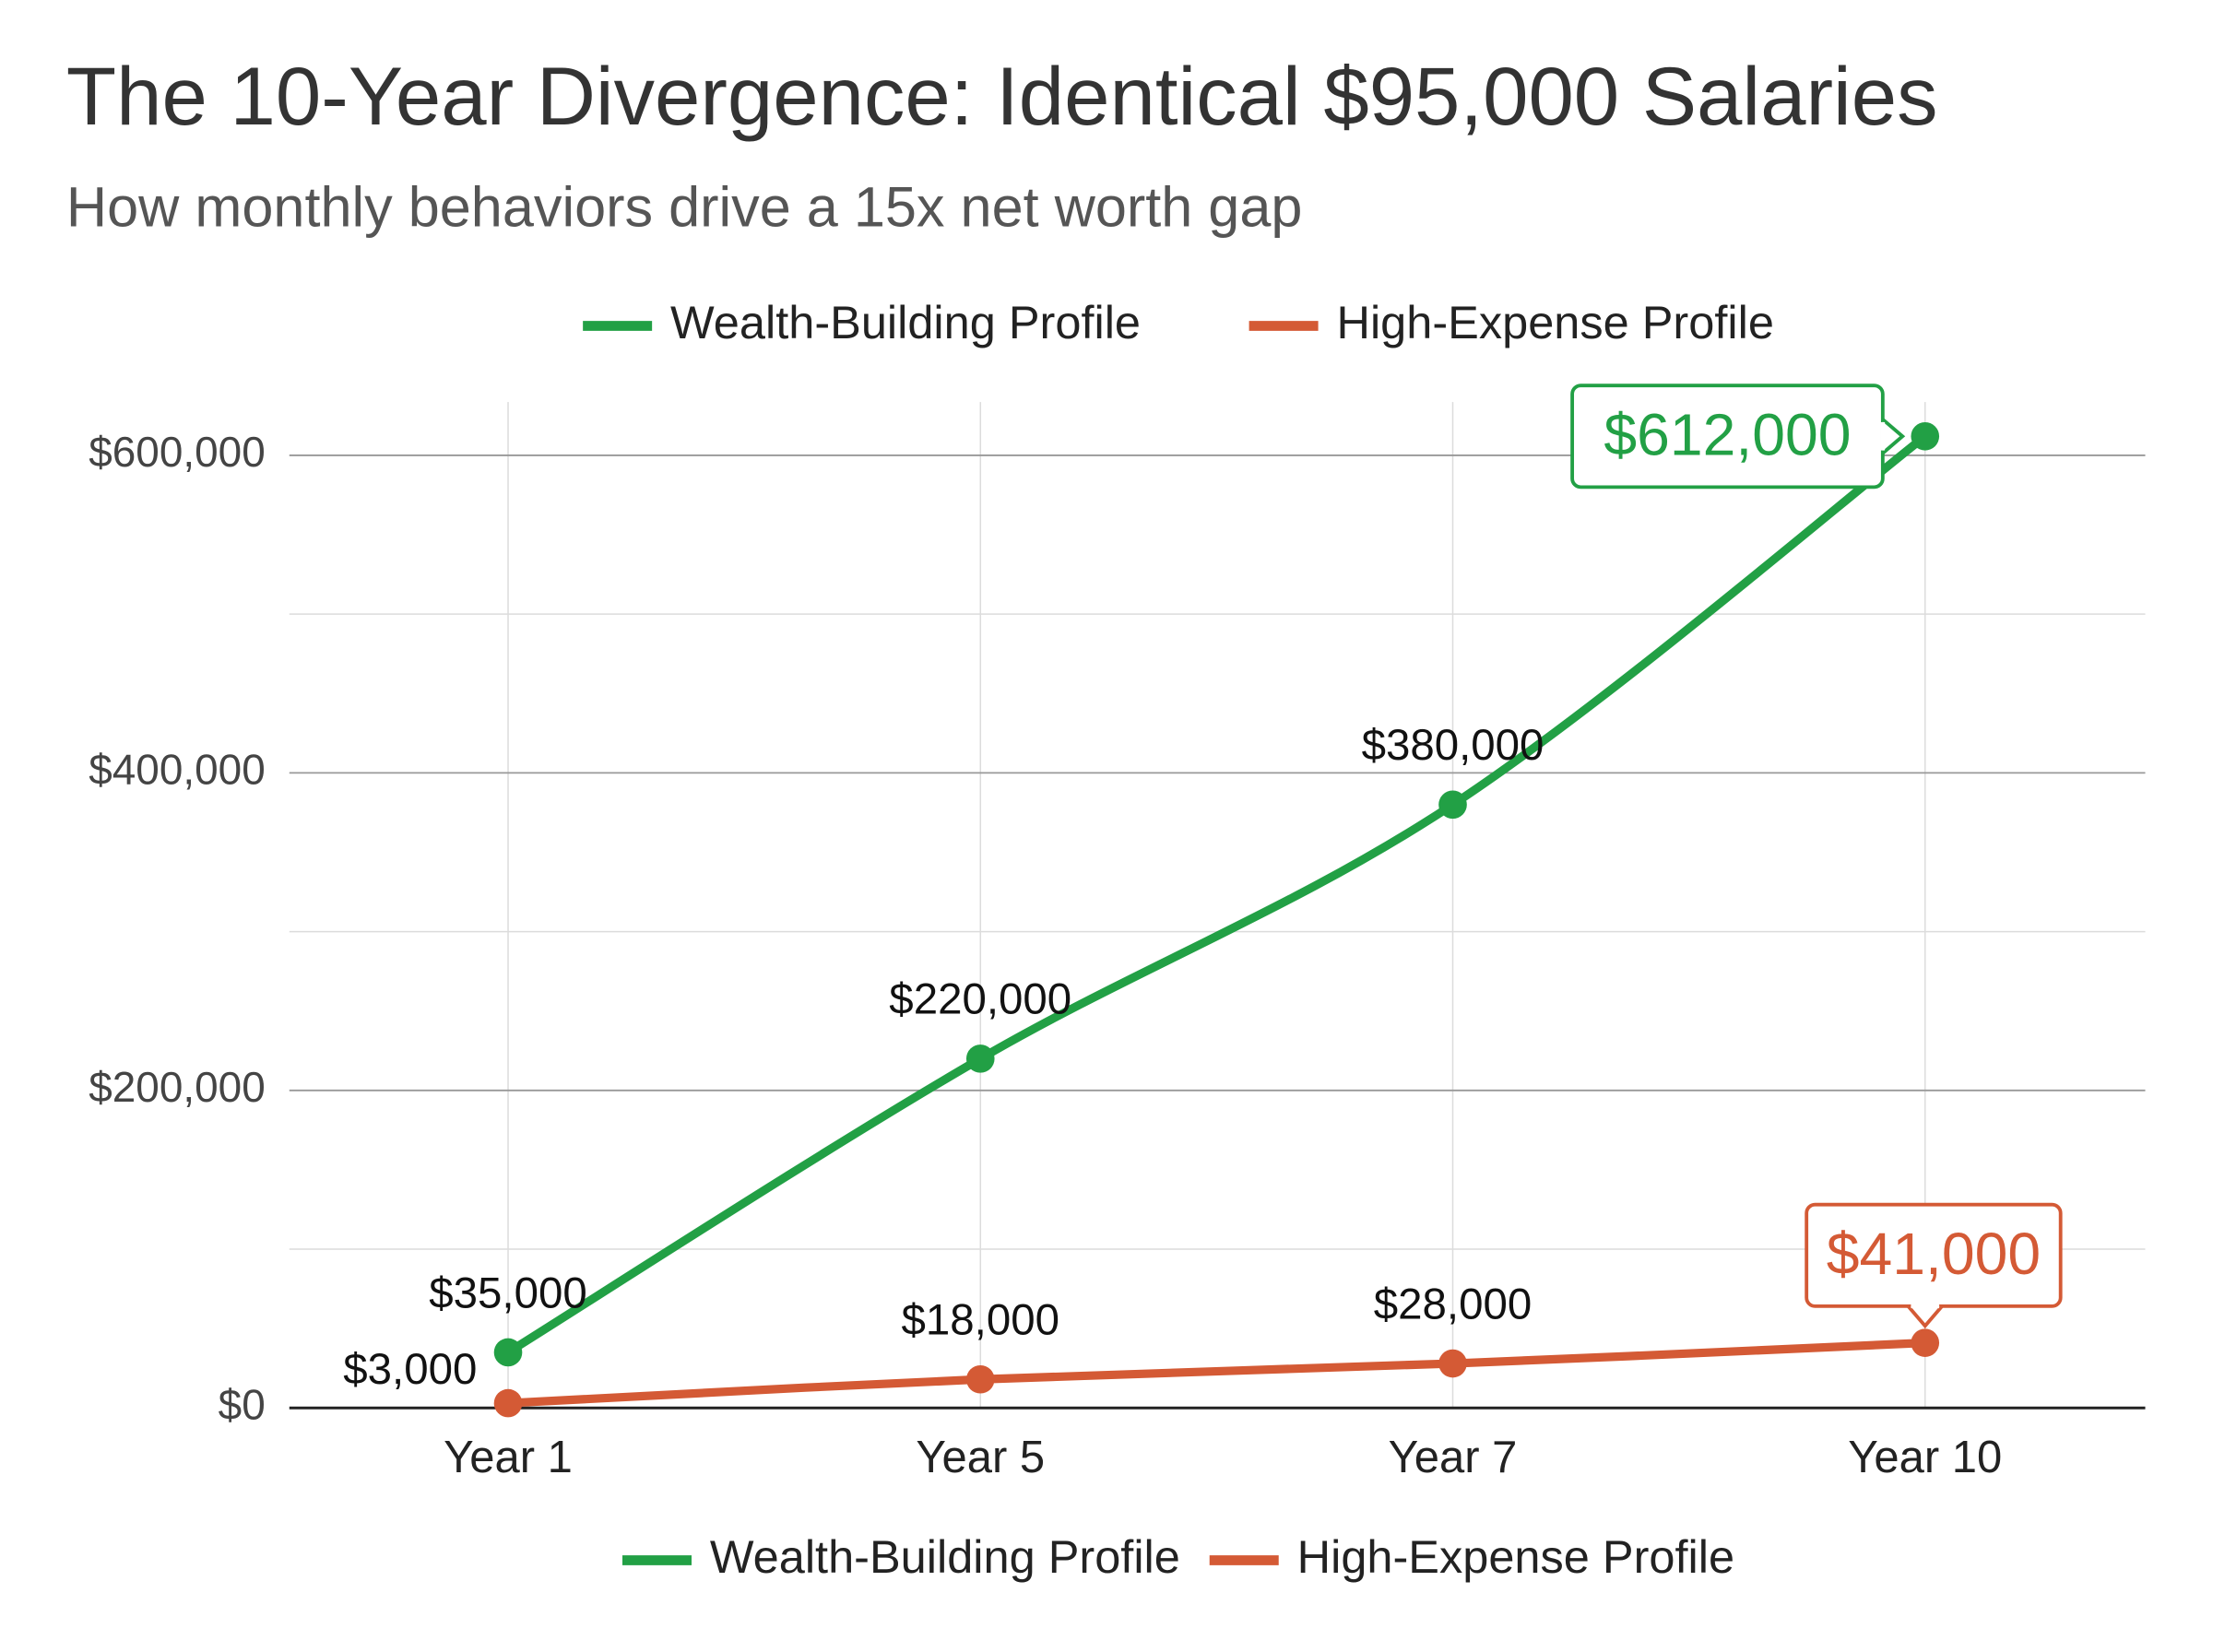 The width and height of the screenshot is (2213, 1652). Describe the element at coordinates (177, 452) in the screenshot. I see `y-tick-label: $600,000` at that location.